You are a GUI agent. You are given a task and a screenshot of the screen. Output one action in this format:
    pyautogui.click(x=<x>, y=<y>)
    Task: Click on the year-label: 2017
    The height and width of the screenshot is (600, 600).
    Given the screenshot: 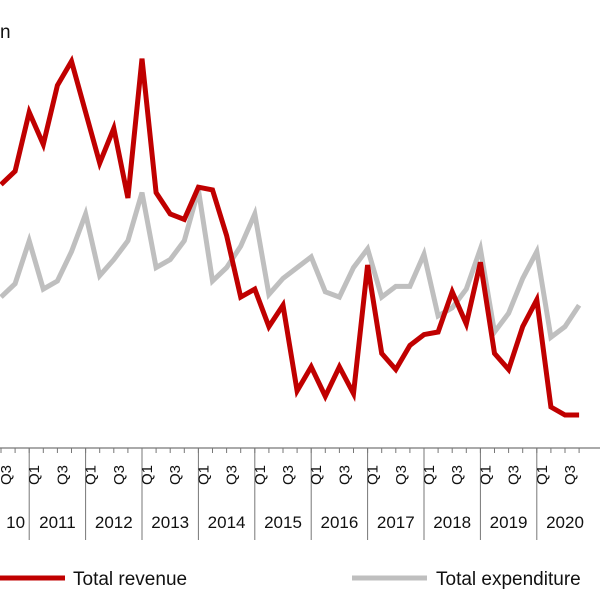 What is the action you would take?
    pyautogui.click(x=396, y=522)
    